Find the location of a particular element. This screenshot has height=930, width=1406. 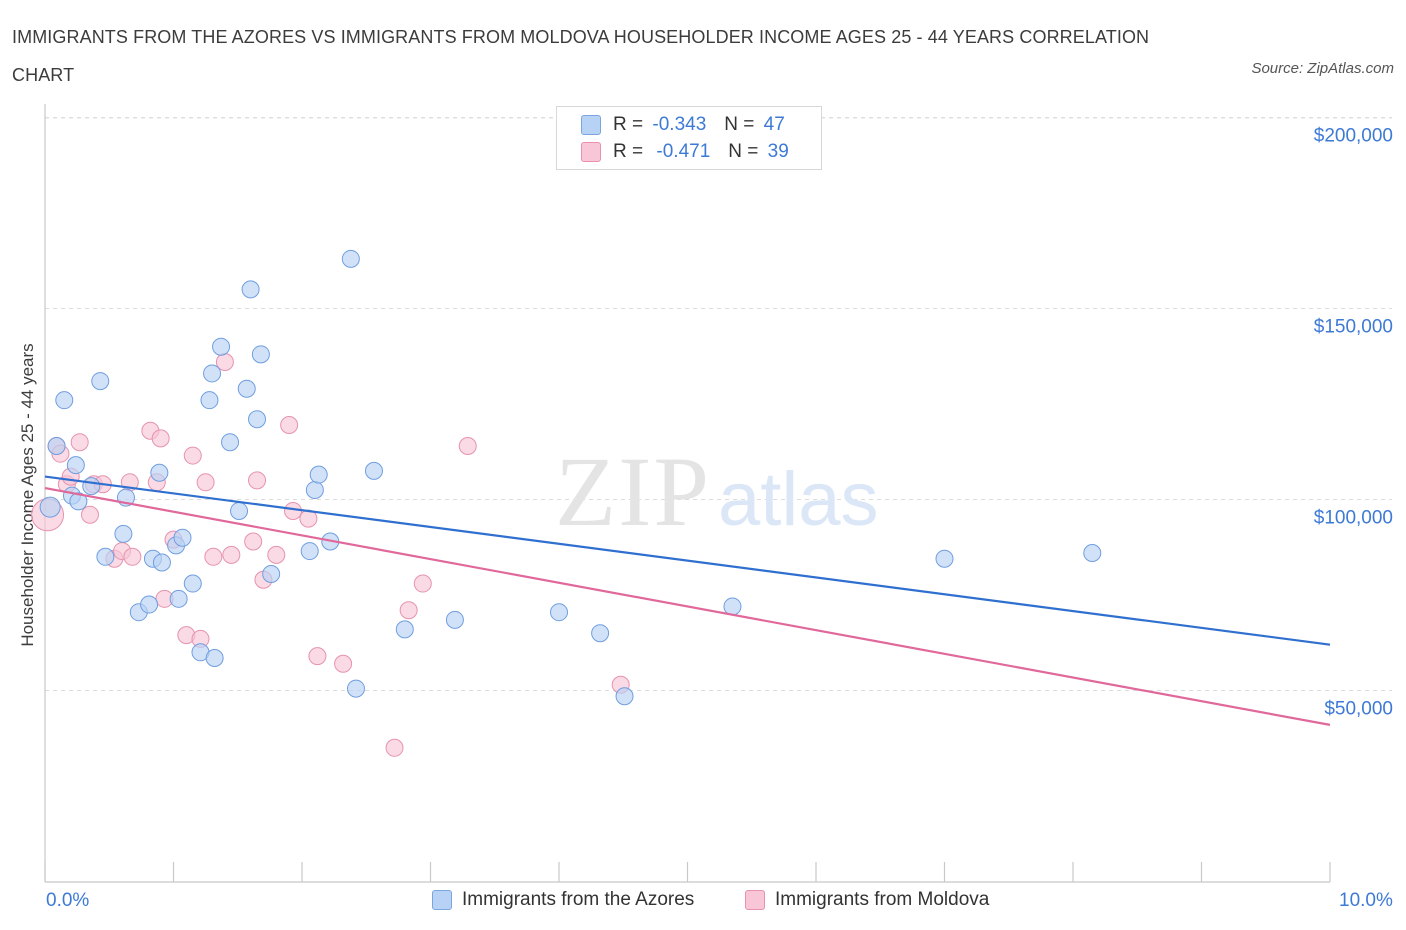

moldova-n-value: 39 is located at coordinates (778, 151).